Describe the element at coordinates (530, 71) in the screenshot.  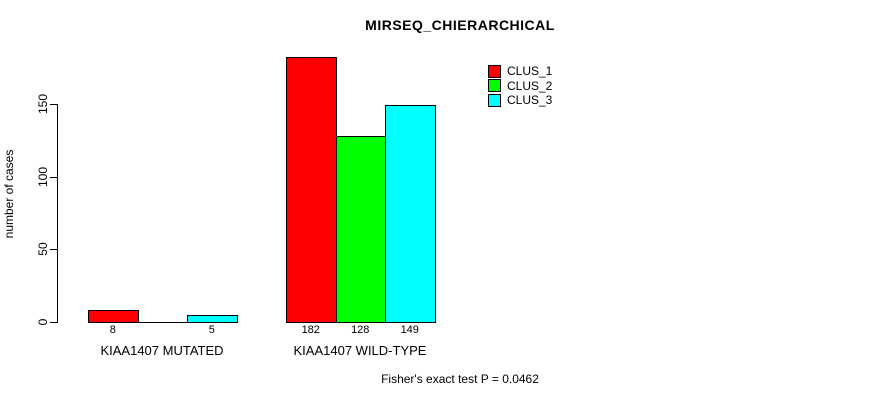
I see `legend-label: CLUS_1` at that location.